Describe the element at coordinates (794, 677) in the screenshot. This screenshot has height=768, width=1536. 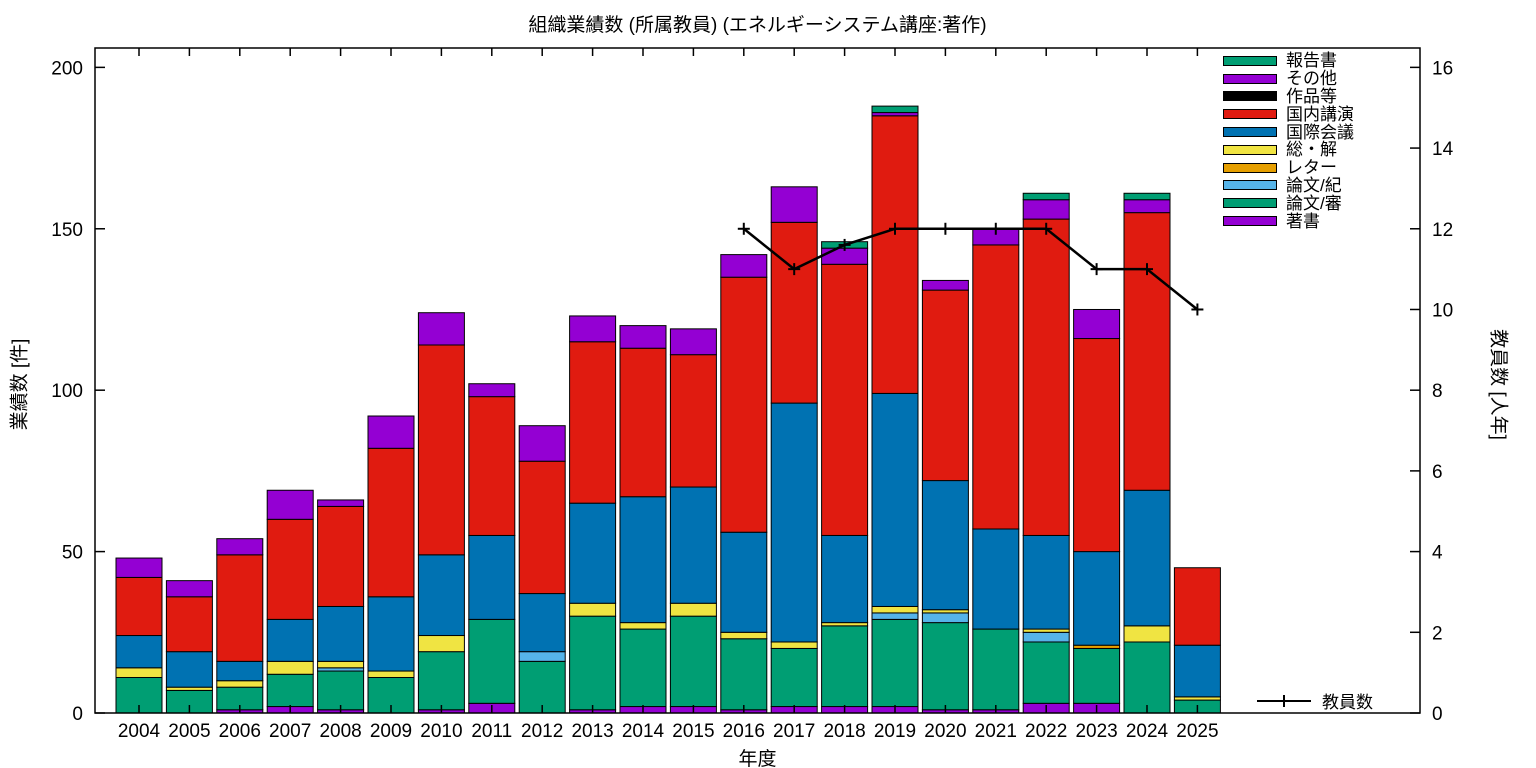
I see `bar-segment-2017-論文/審` at that location.